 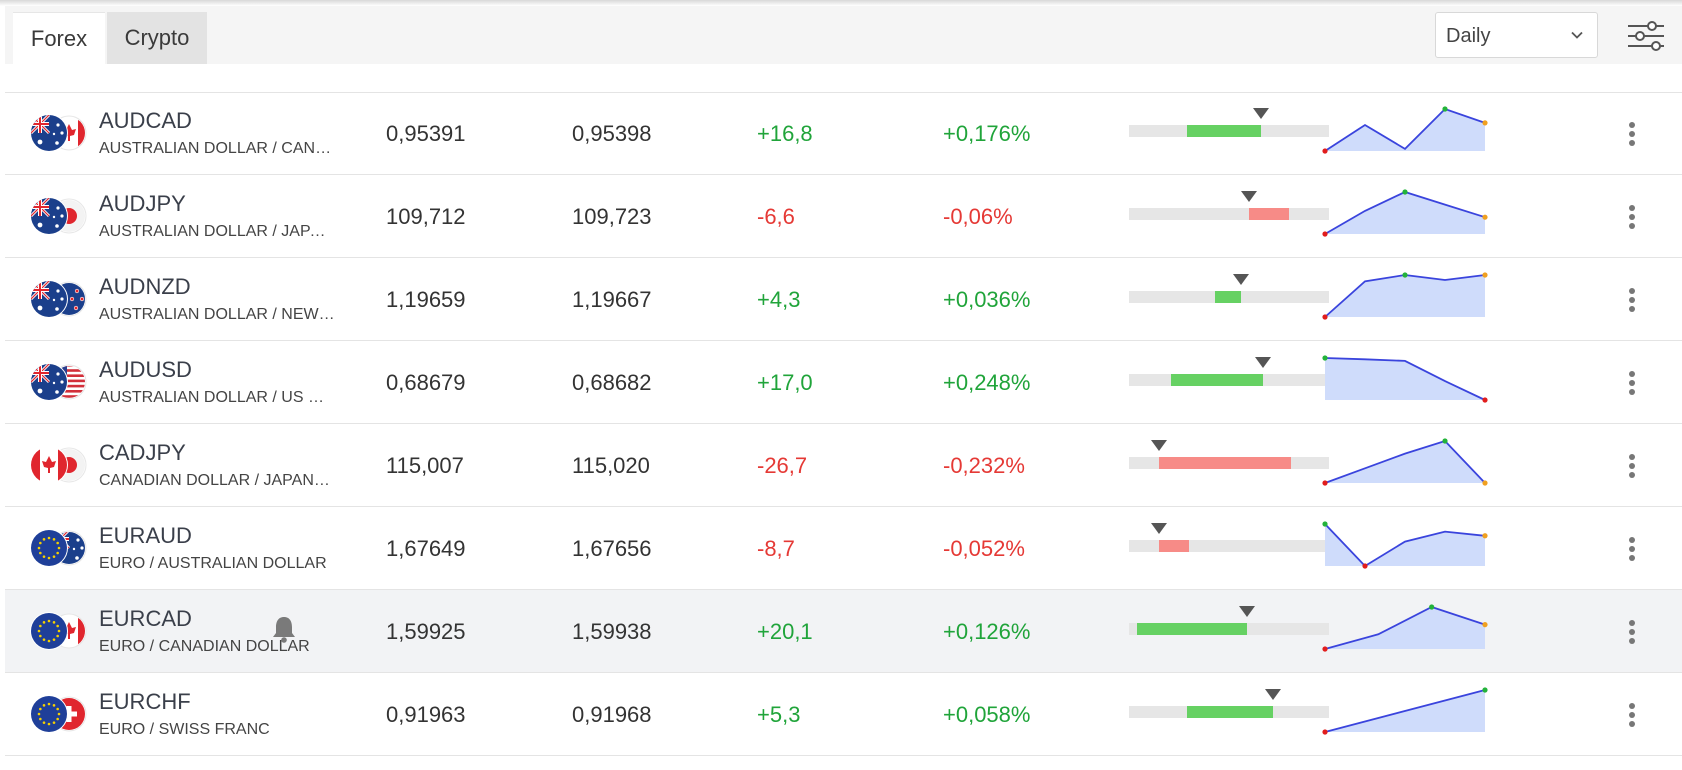 What do you see at coordinates (785, 631) in the screenshot?
I see `change-pips: +20,1` at bounding box center [785, 631].